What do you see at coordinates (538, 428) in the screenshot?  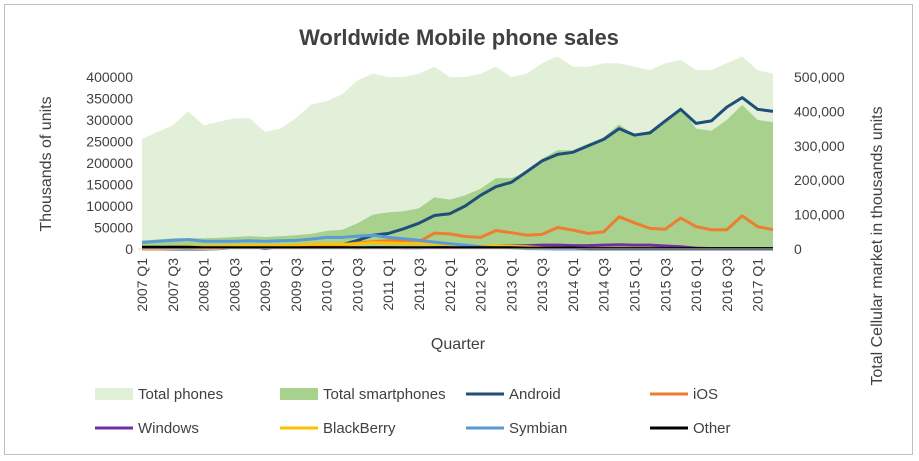 I see `legend-label: Symbian` at bounding box center [538, 428].